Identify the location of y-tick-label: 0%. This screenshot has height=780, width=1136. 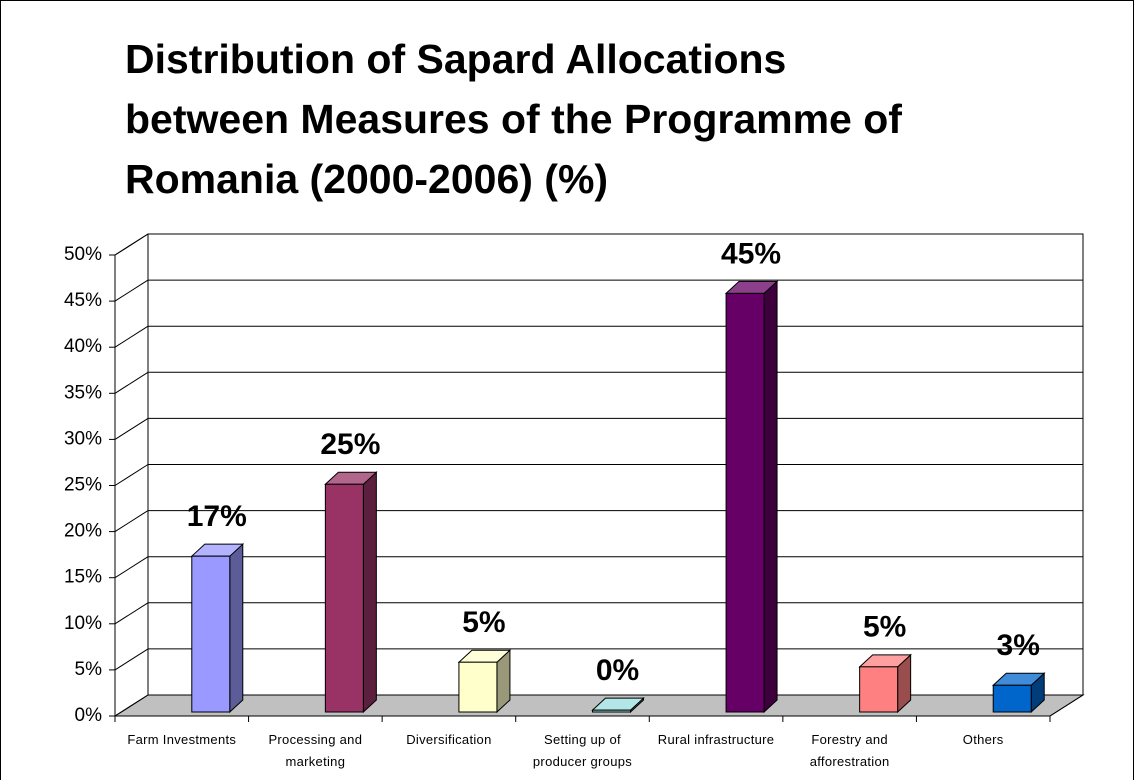
(89, 715).